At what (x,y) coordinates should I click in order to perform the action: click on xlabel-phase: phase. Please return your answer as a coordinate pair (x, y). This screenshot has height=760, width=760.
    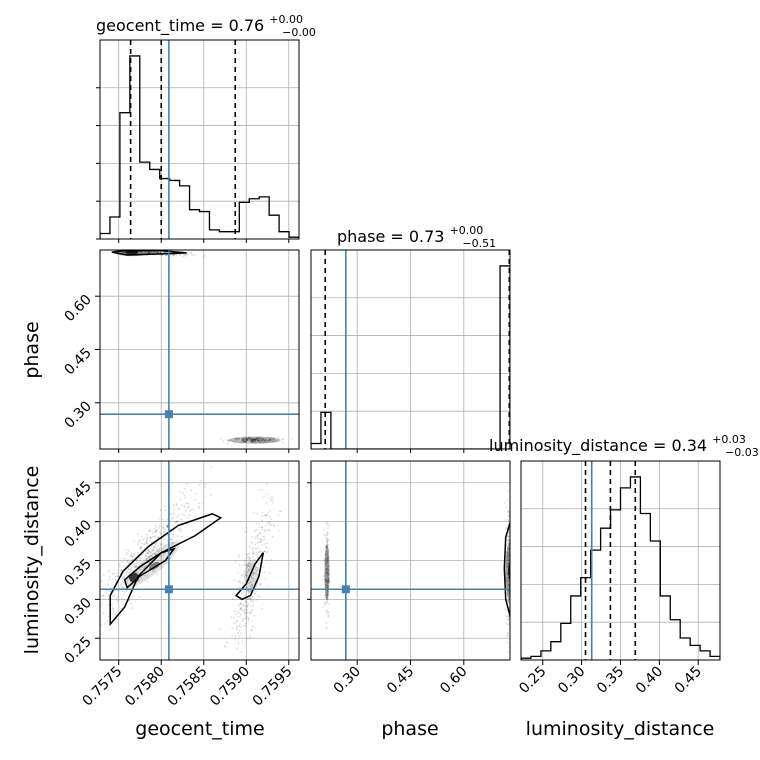
    Looking at the image, I should click on (409, 729).